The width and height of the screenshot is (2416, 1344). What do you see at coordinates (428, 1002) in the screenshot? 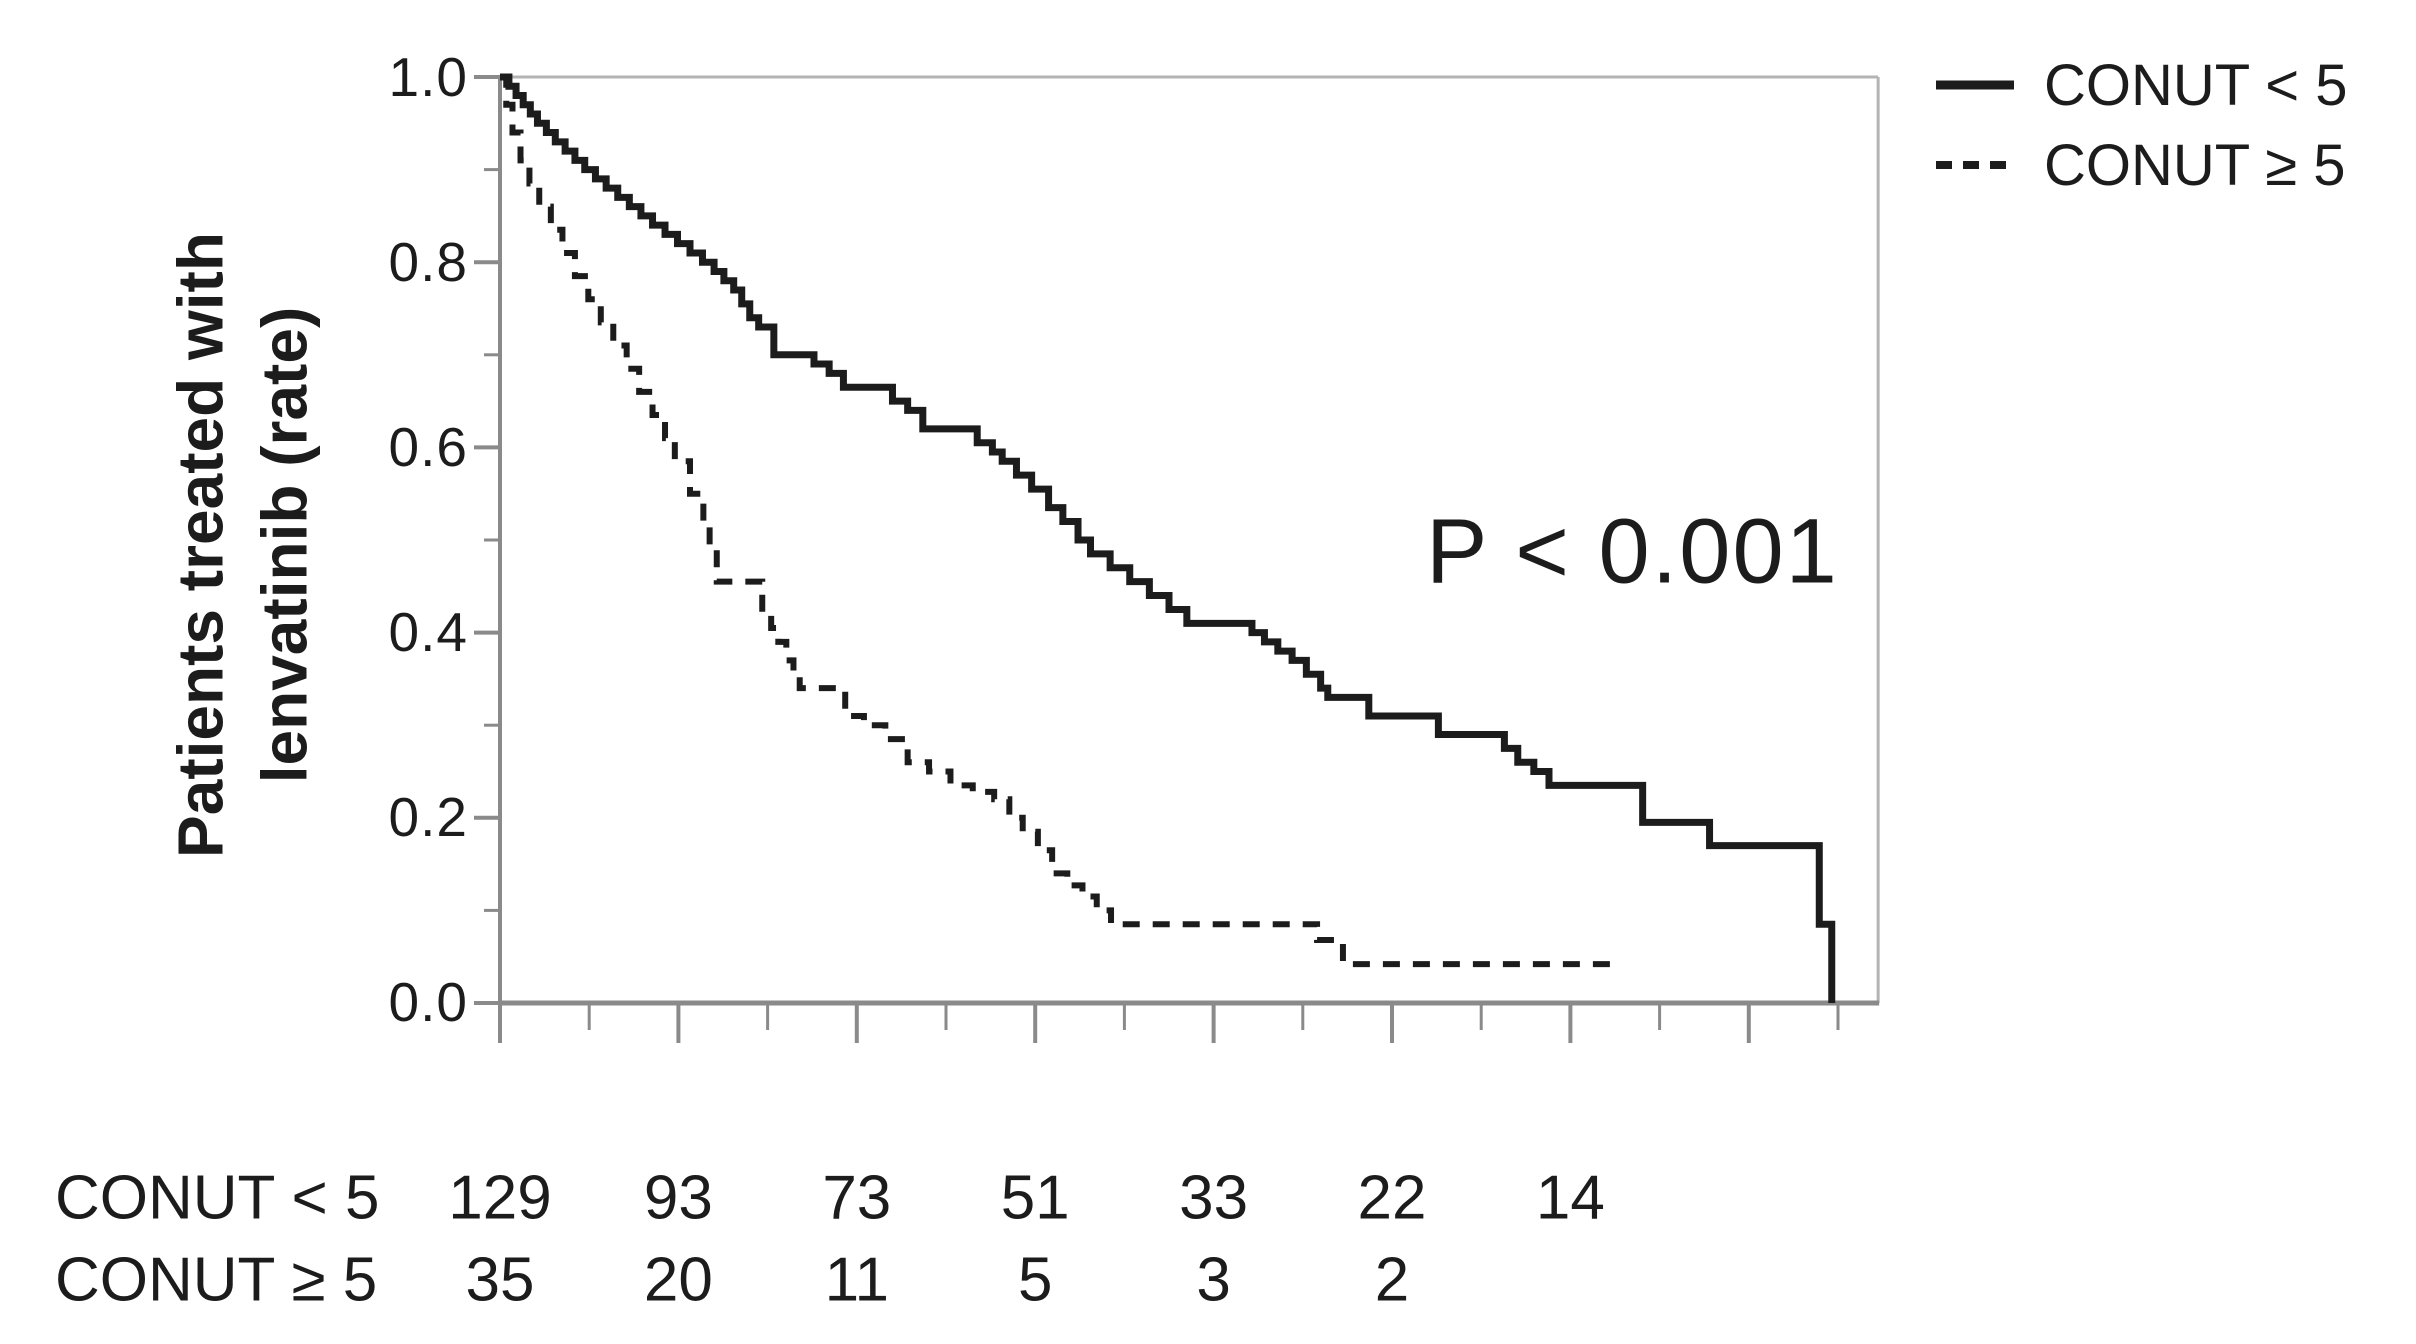
I see `y-tick-label-0.0: 0.0` at bounding box center [428, 1002].